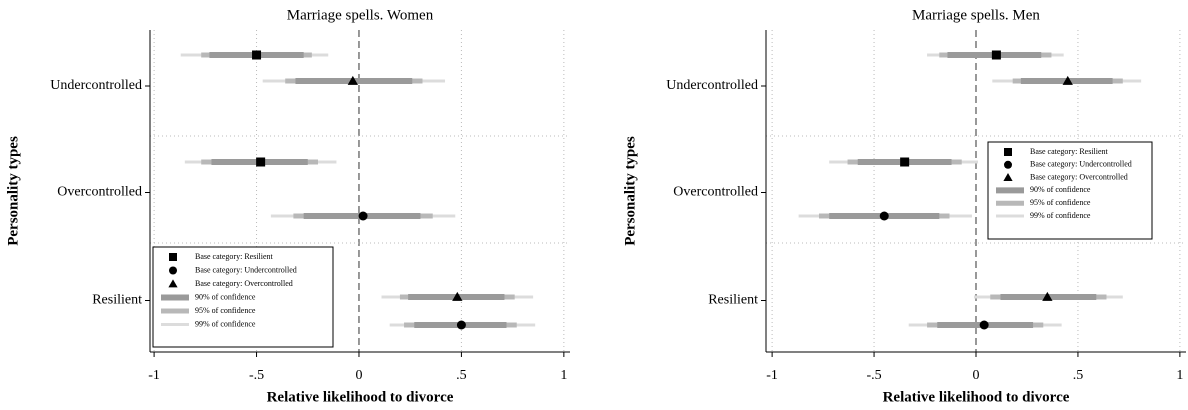 Image resolution: width=1188 pixels, height=410 pixels. I want to click on chart-title: Marriage spells. Men, so click(976, 15).